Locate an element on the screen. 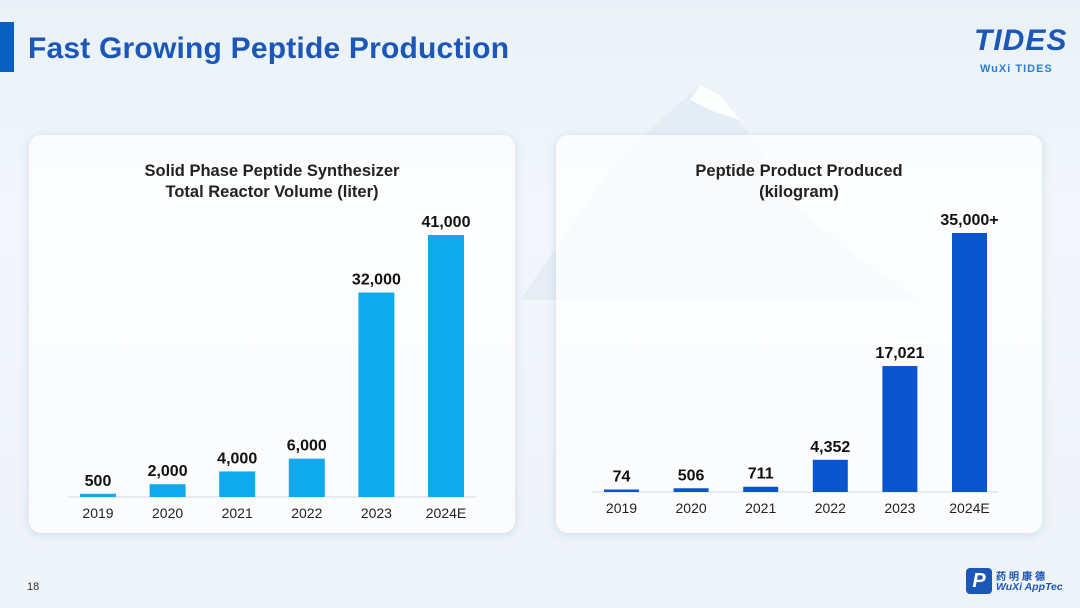  reactor-bar-2020 is located at coordinates (167, 490).